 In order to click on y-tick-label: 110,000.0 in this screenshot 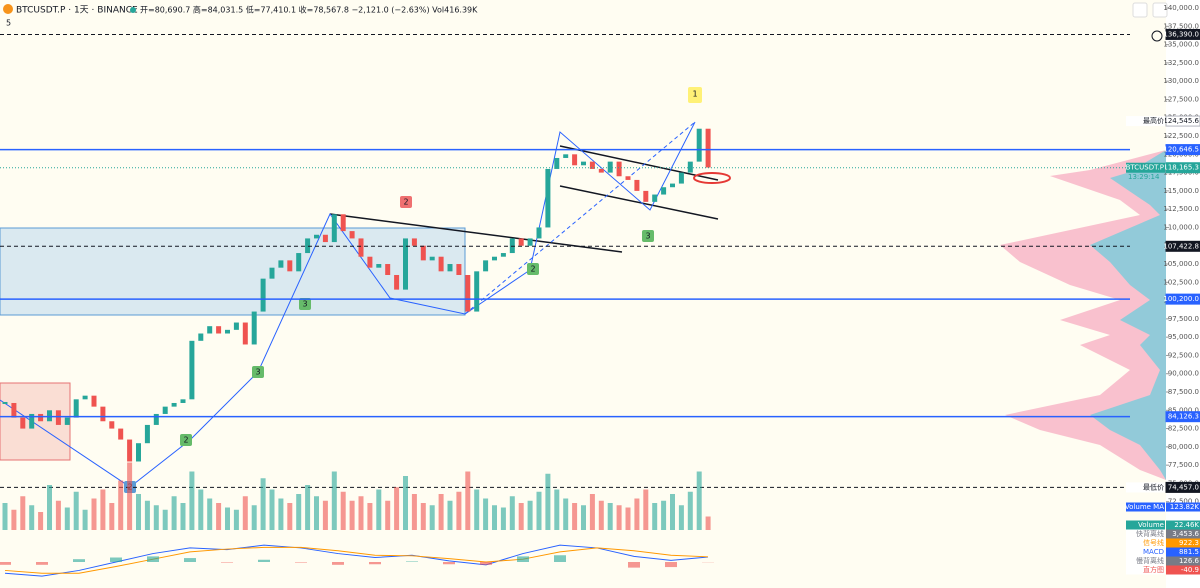, I will do `click(1181, 227)`.